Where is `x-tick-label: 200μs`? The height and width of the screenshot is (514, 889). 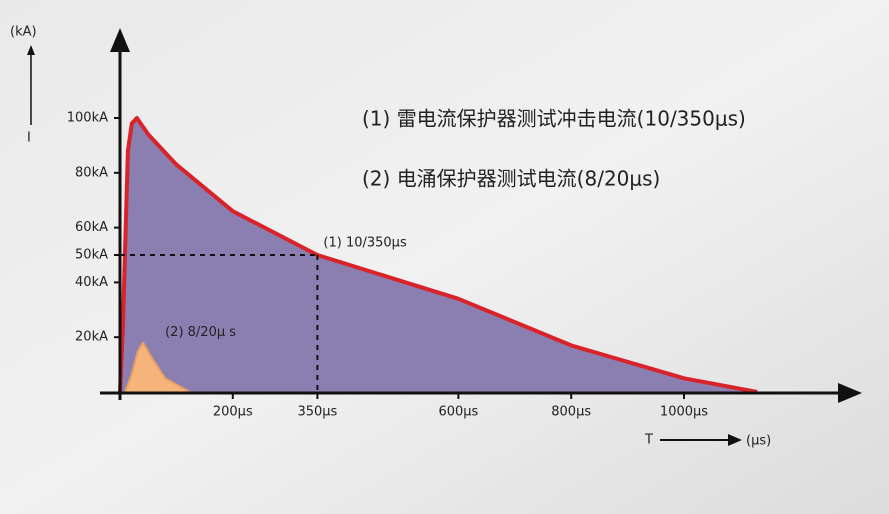
x-tick-label: 200μs is located at coordinates (233, 412).